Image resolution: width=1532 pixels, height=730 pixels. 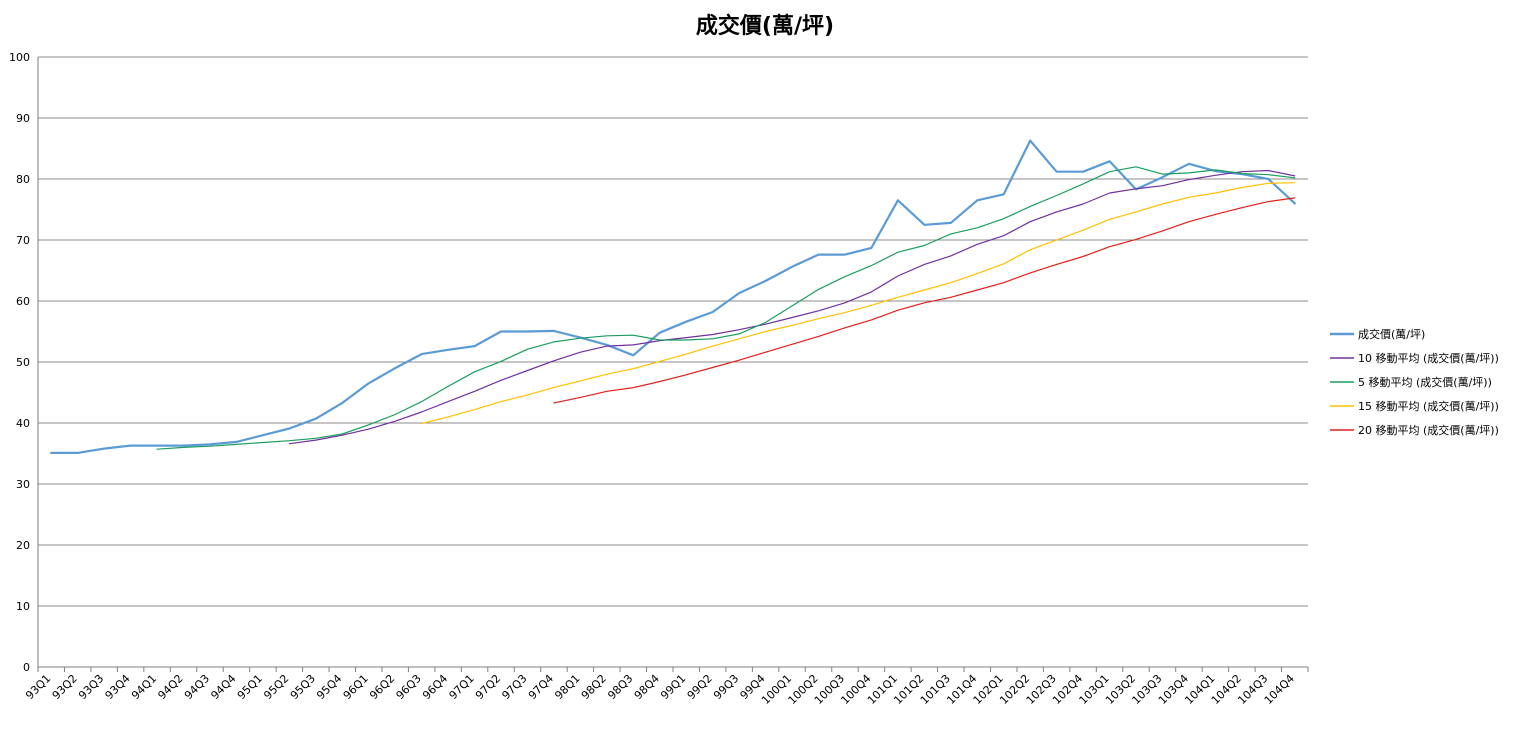 I want to click on y-axis-tick-labels: 0 10 20 30 40 50 60 70 80 90 100, so click(x=19, y=362).